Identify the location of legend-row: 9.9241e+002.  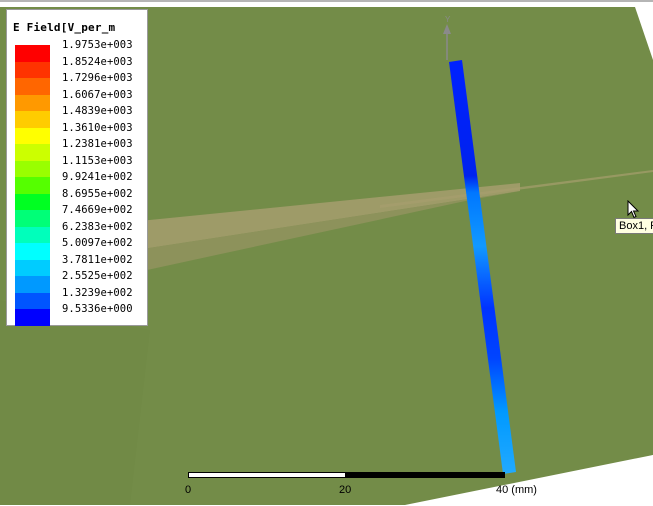
(81, 182).